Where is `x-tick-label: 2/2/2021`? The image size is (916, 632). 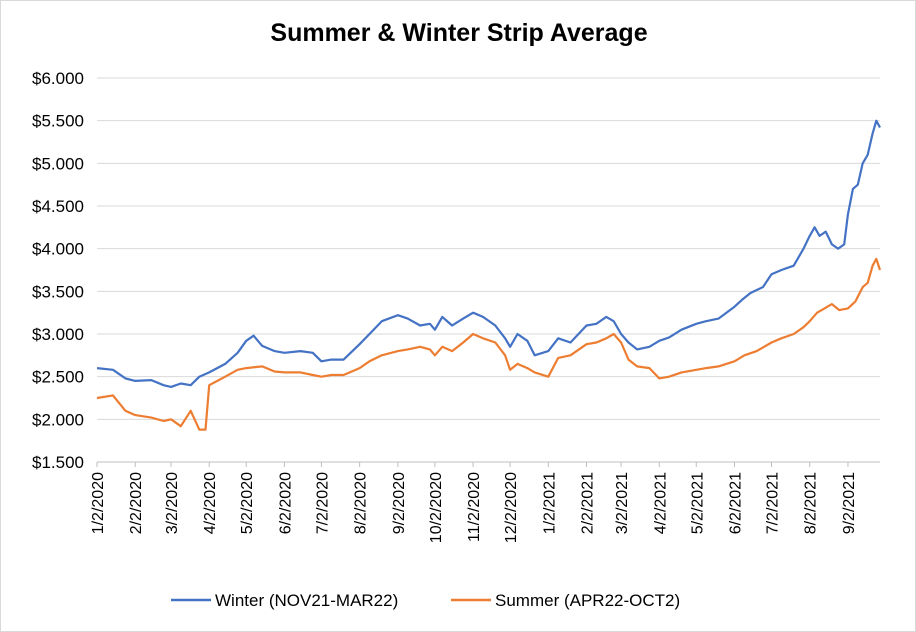
x-tick-label: 2/2/2021 is located at coordinates (588, 503).